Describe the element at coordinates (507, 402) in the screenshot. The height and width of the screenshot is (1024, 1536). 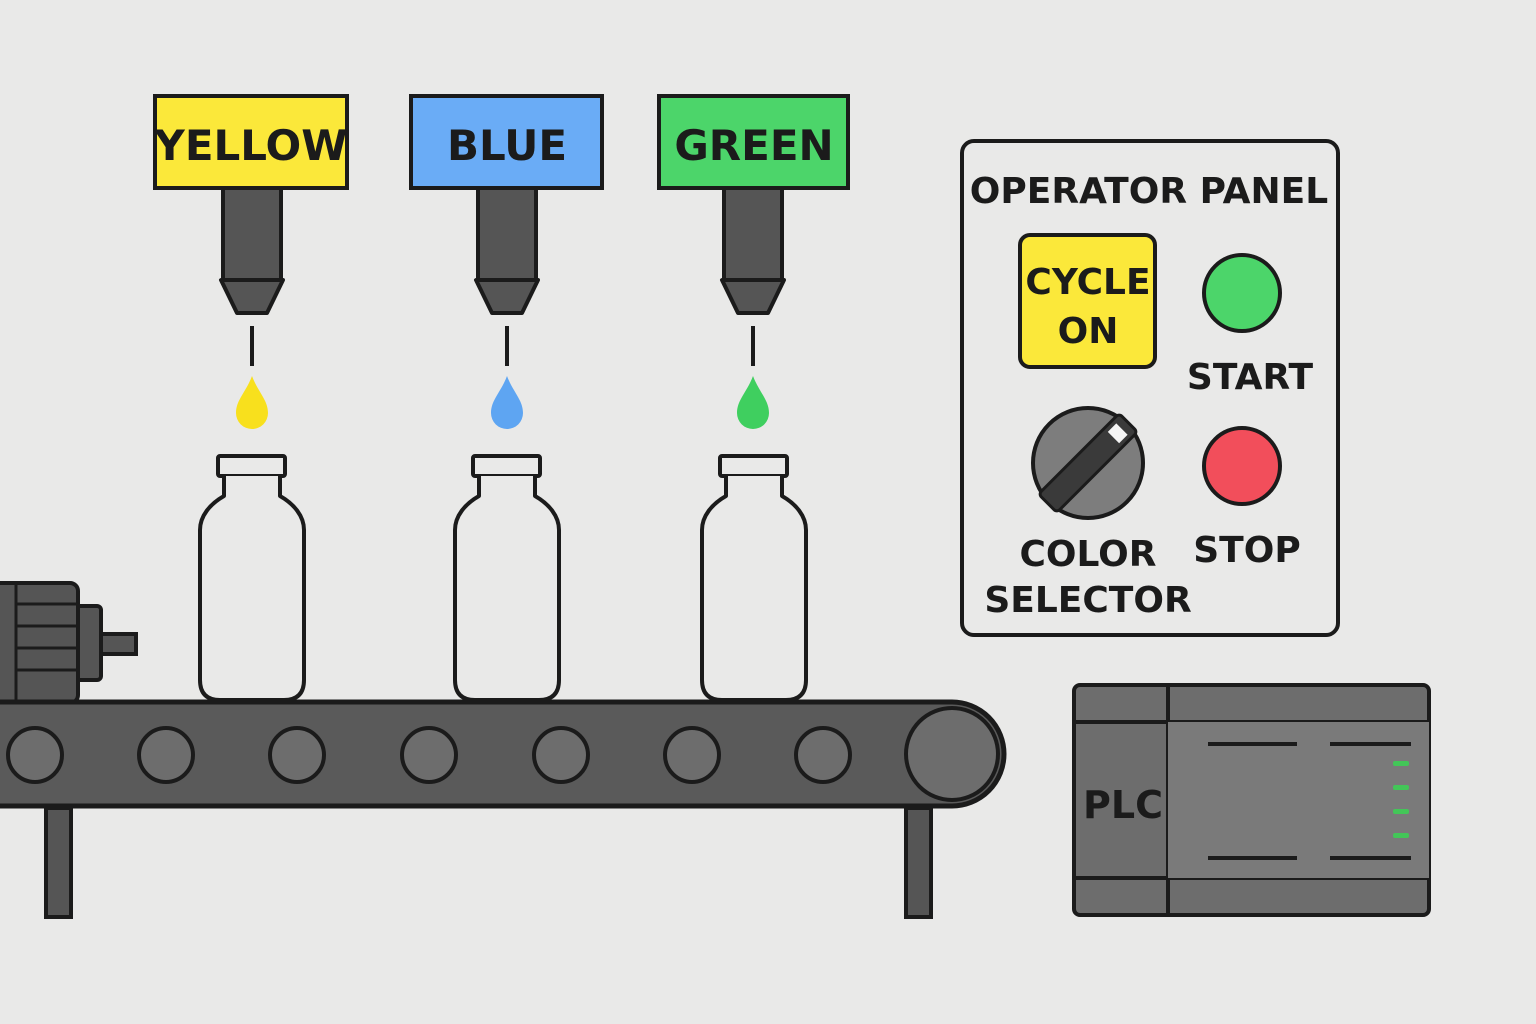
I see `drop-blue` at that location.